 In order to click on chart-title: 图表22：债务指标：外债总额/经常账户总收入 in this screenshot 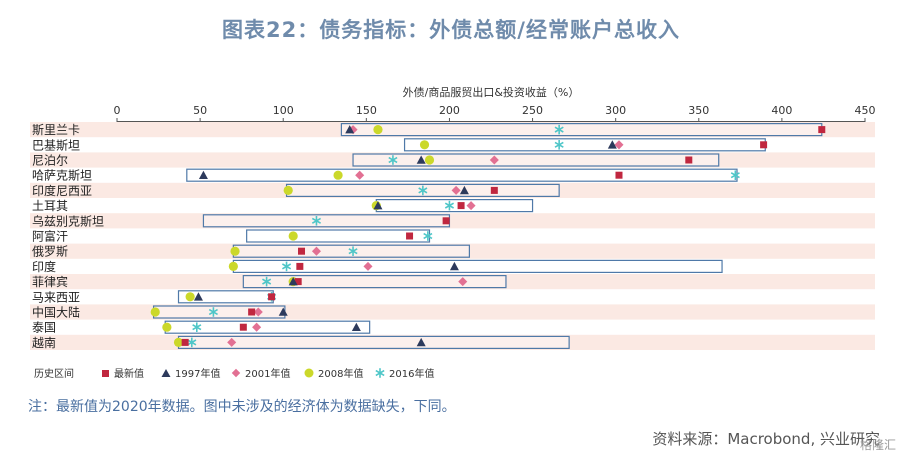, I will do `click(451, 30)`.